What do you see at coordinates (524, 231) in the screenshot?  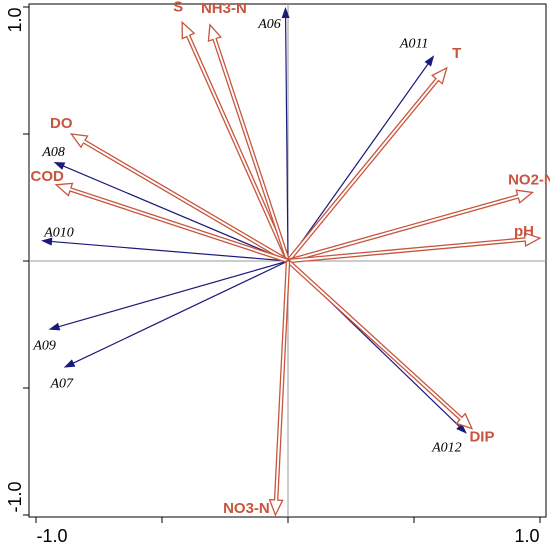 I see `env-label-ph: pH` at bounding box center [524, 231].